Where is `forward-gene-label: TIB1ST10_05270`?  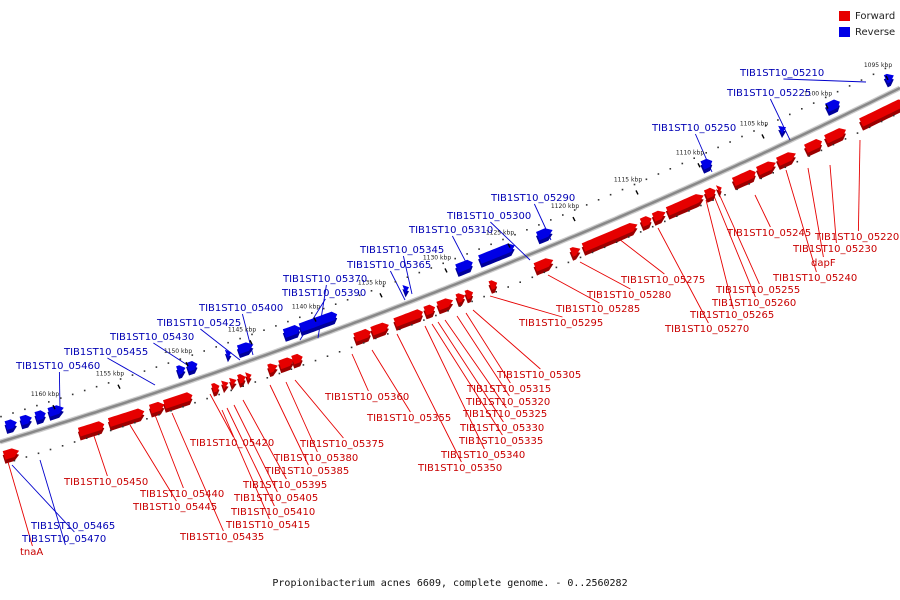 forward-gene-label: TIB1ST10_05270 is located at coordinates (706, 329).